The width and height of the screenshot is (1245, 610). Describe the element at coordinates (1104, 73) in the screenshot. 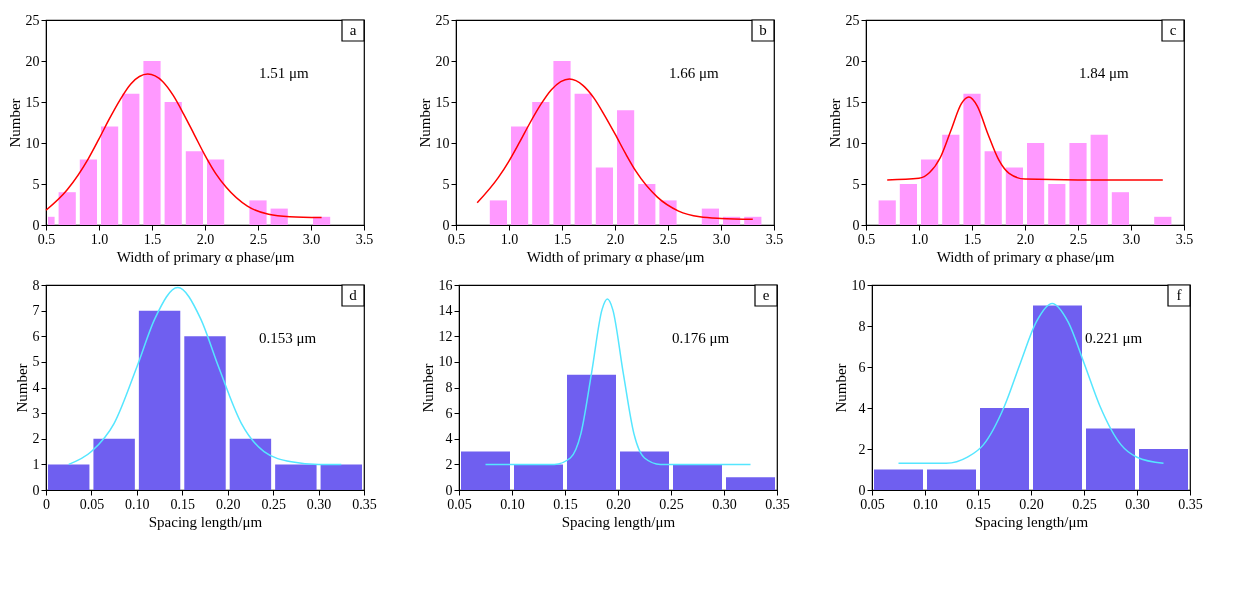

I see `annotation: 1.84 μm` at that location.